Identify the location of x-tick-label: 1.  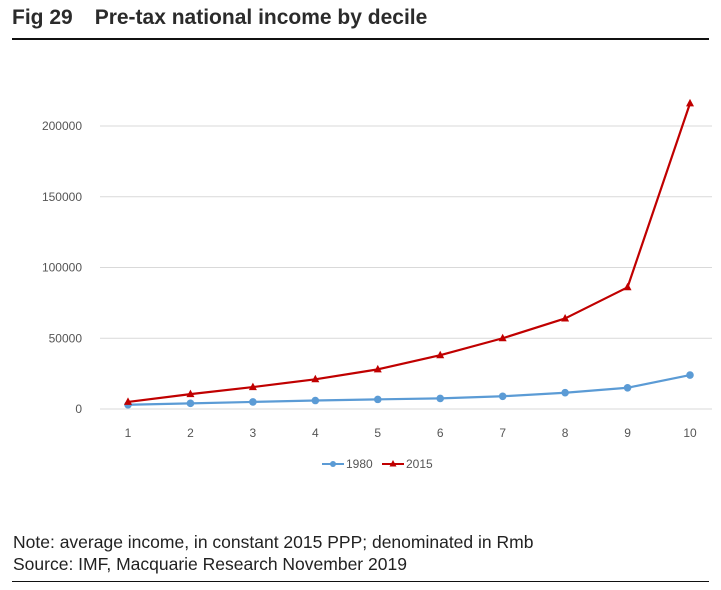
(128, 433).